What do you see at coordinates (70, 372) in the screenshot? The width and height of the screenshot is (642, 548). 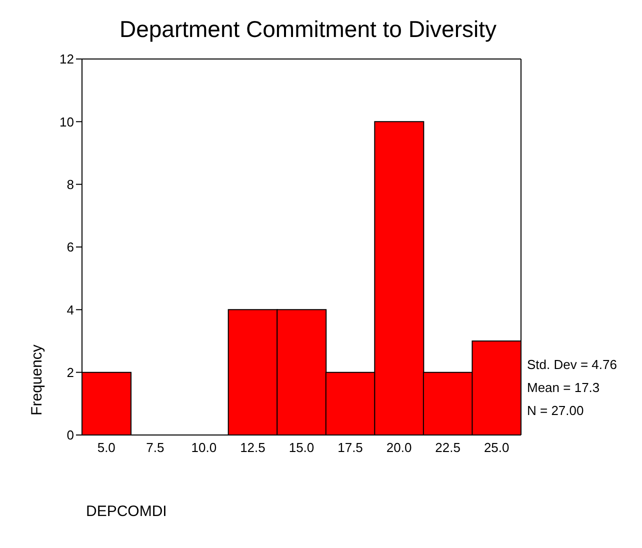 I see `y-tick-label: 2` at bounding box center [70, 372].